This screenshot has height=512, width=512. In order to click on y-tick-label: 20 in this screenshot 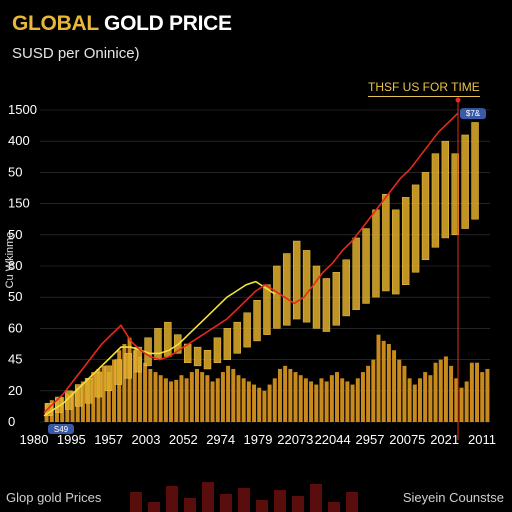, I will do `click(15, 390)`.